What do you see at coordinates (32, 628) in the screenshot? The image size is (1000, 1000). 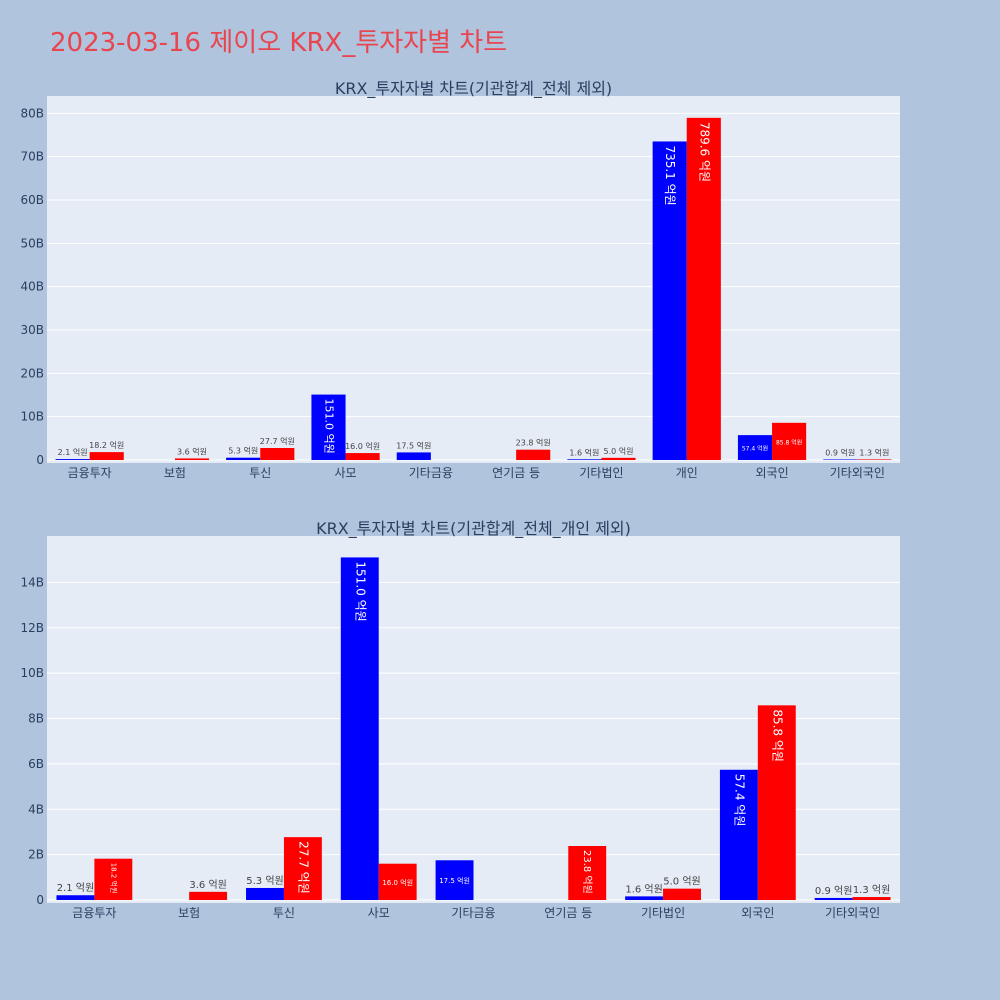 I see `y-tick-label: 12B` at bounding box center [32, 628].